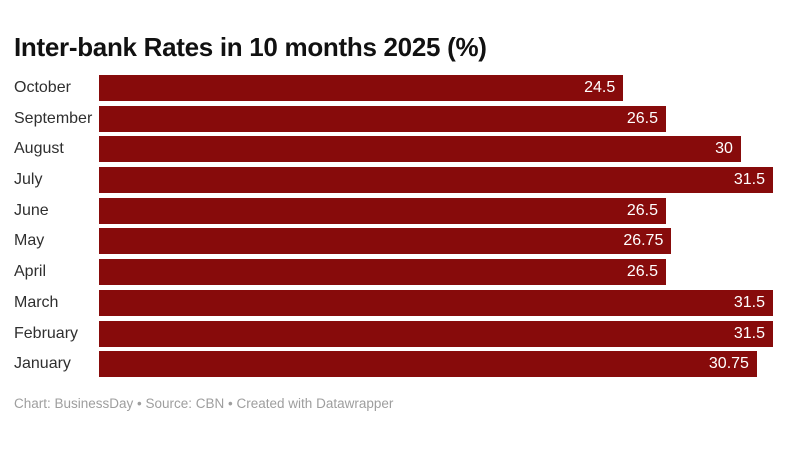  Describe the element at coordinates (385, 241) in the screenshot. I see `bar: 26.75` at that location.